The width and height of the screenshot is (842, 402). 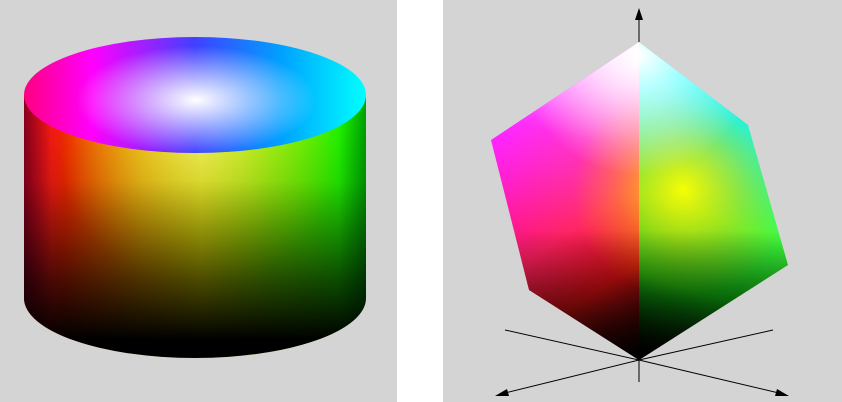 I want to click on y-axis-arrow-icon, so click(x=782, y=392).